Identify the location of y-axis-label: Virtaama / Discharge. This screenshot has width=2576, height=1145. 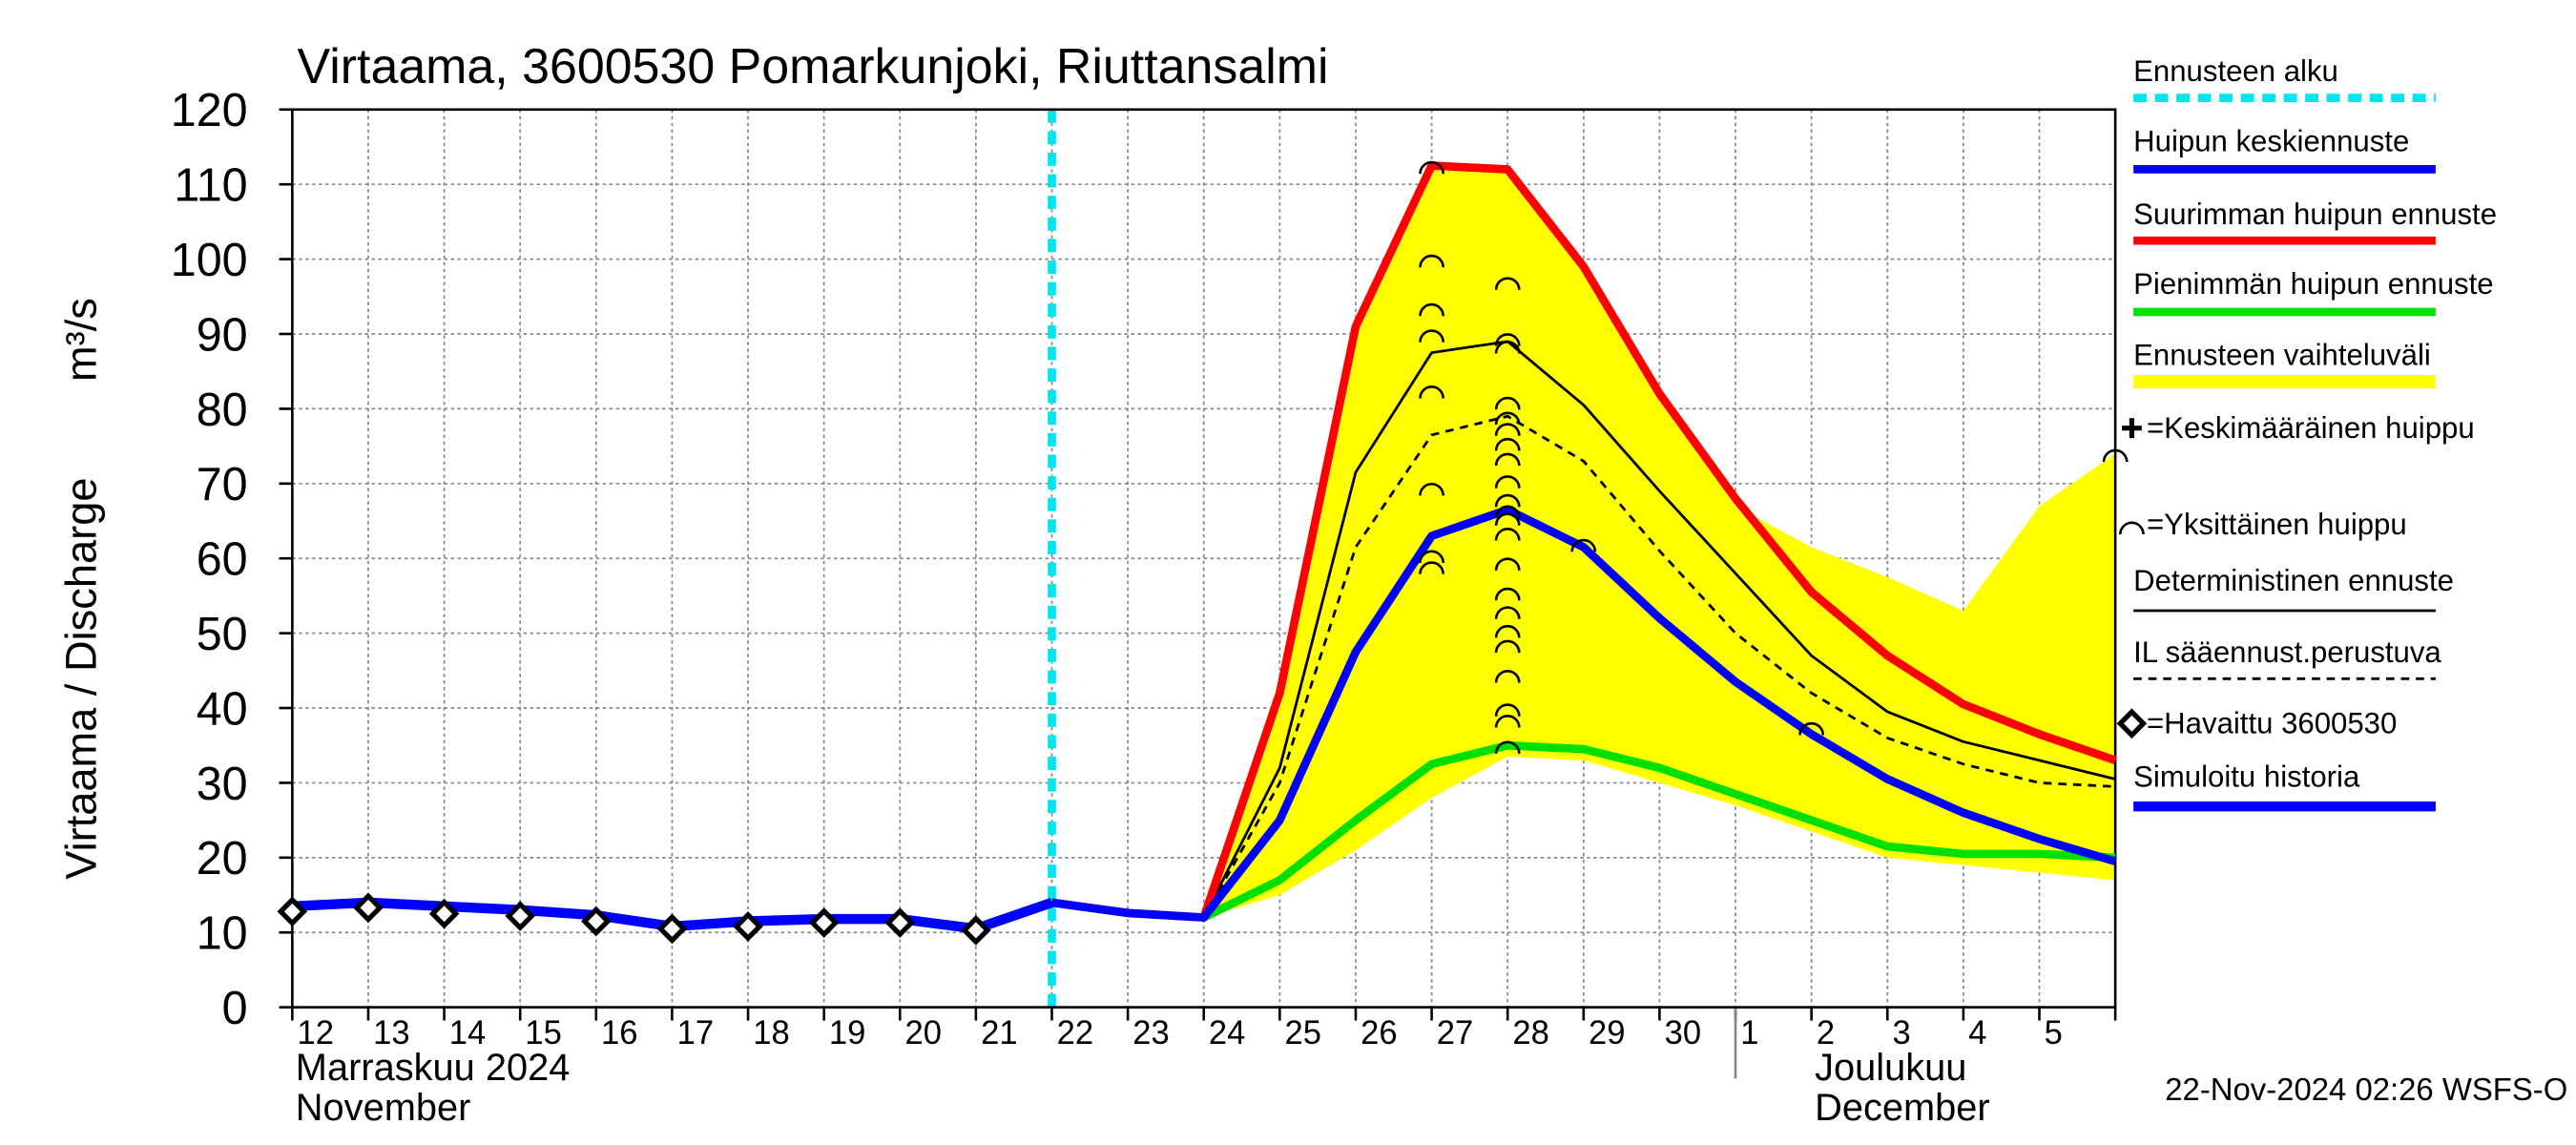
(80, 678).